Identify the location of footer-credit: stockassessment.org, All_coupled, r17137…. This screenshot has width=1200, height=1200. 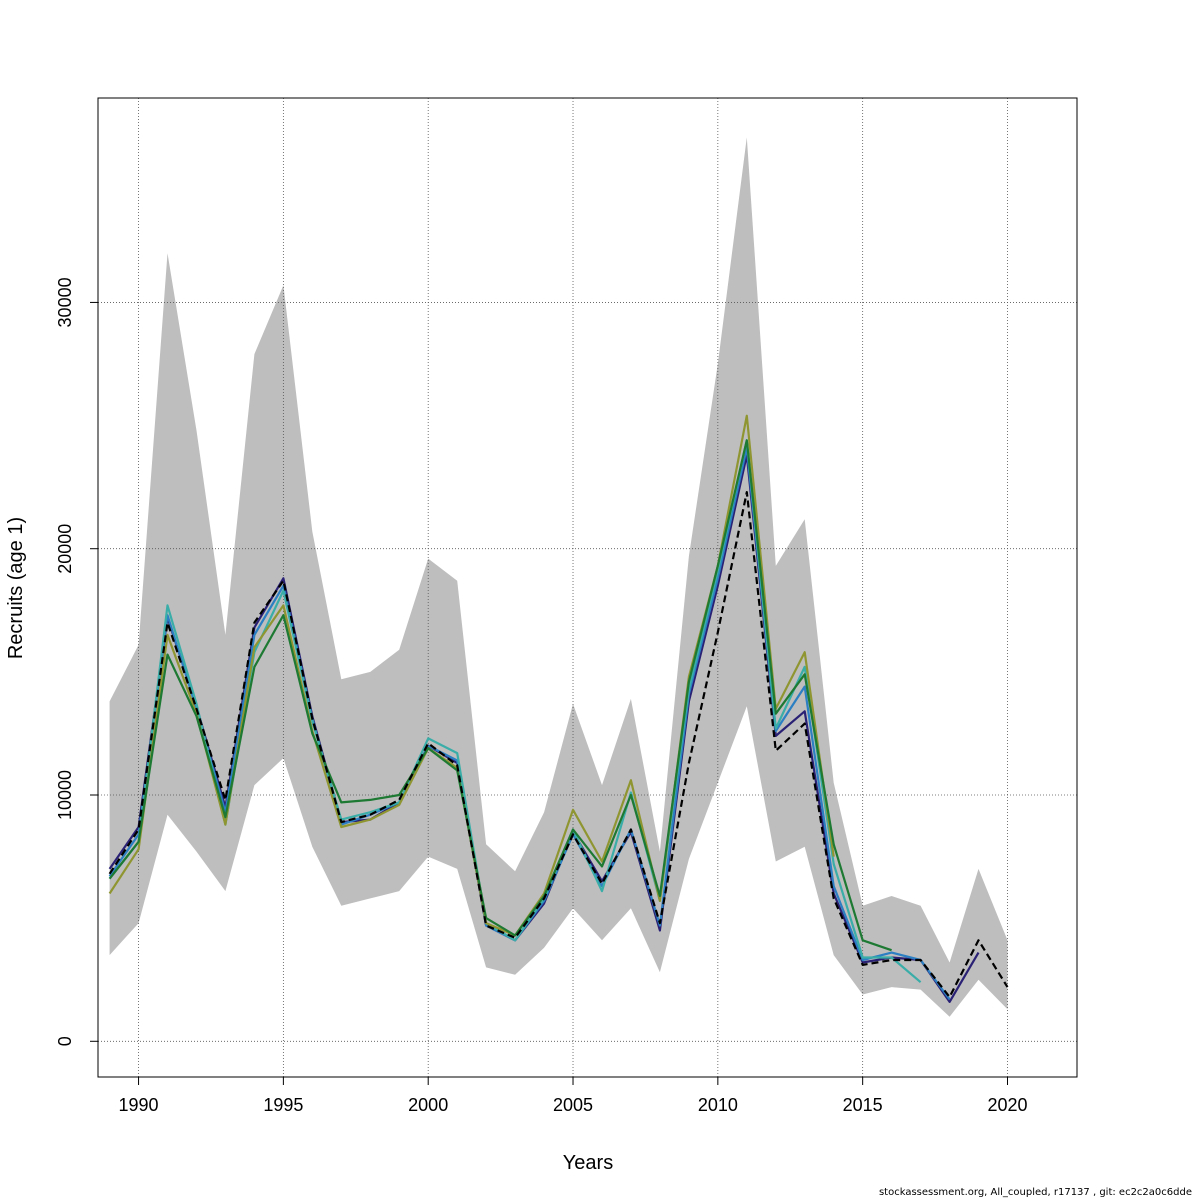
(1035, 1192).